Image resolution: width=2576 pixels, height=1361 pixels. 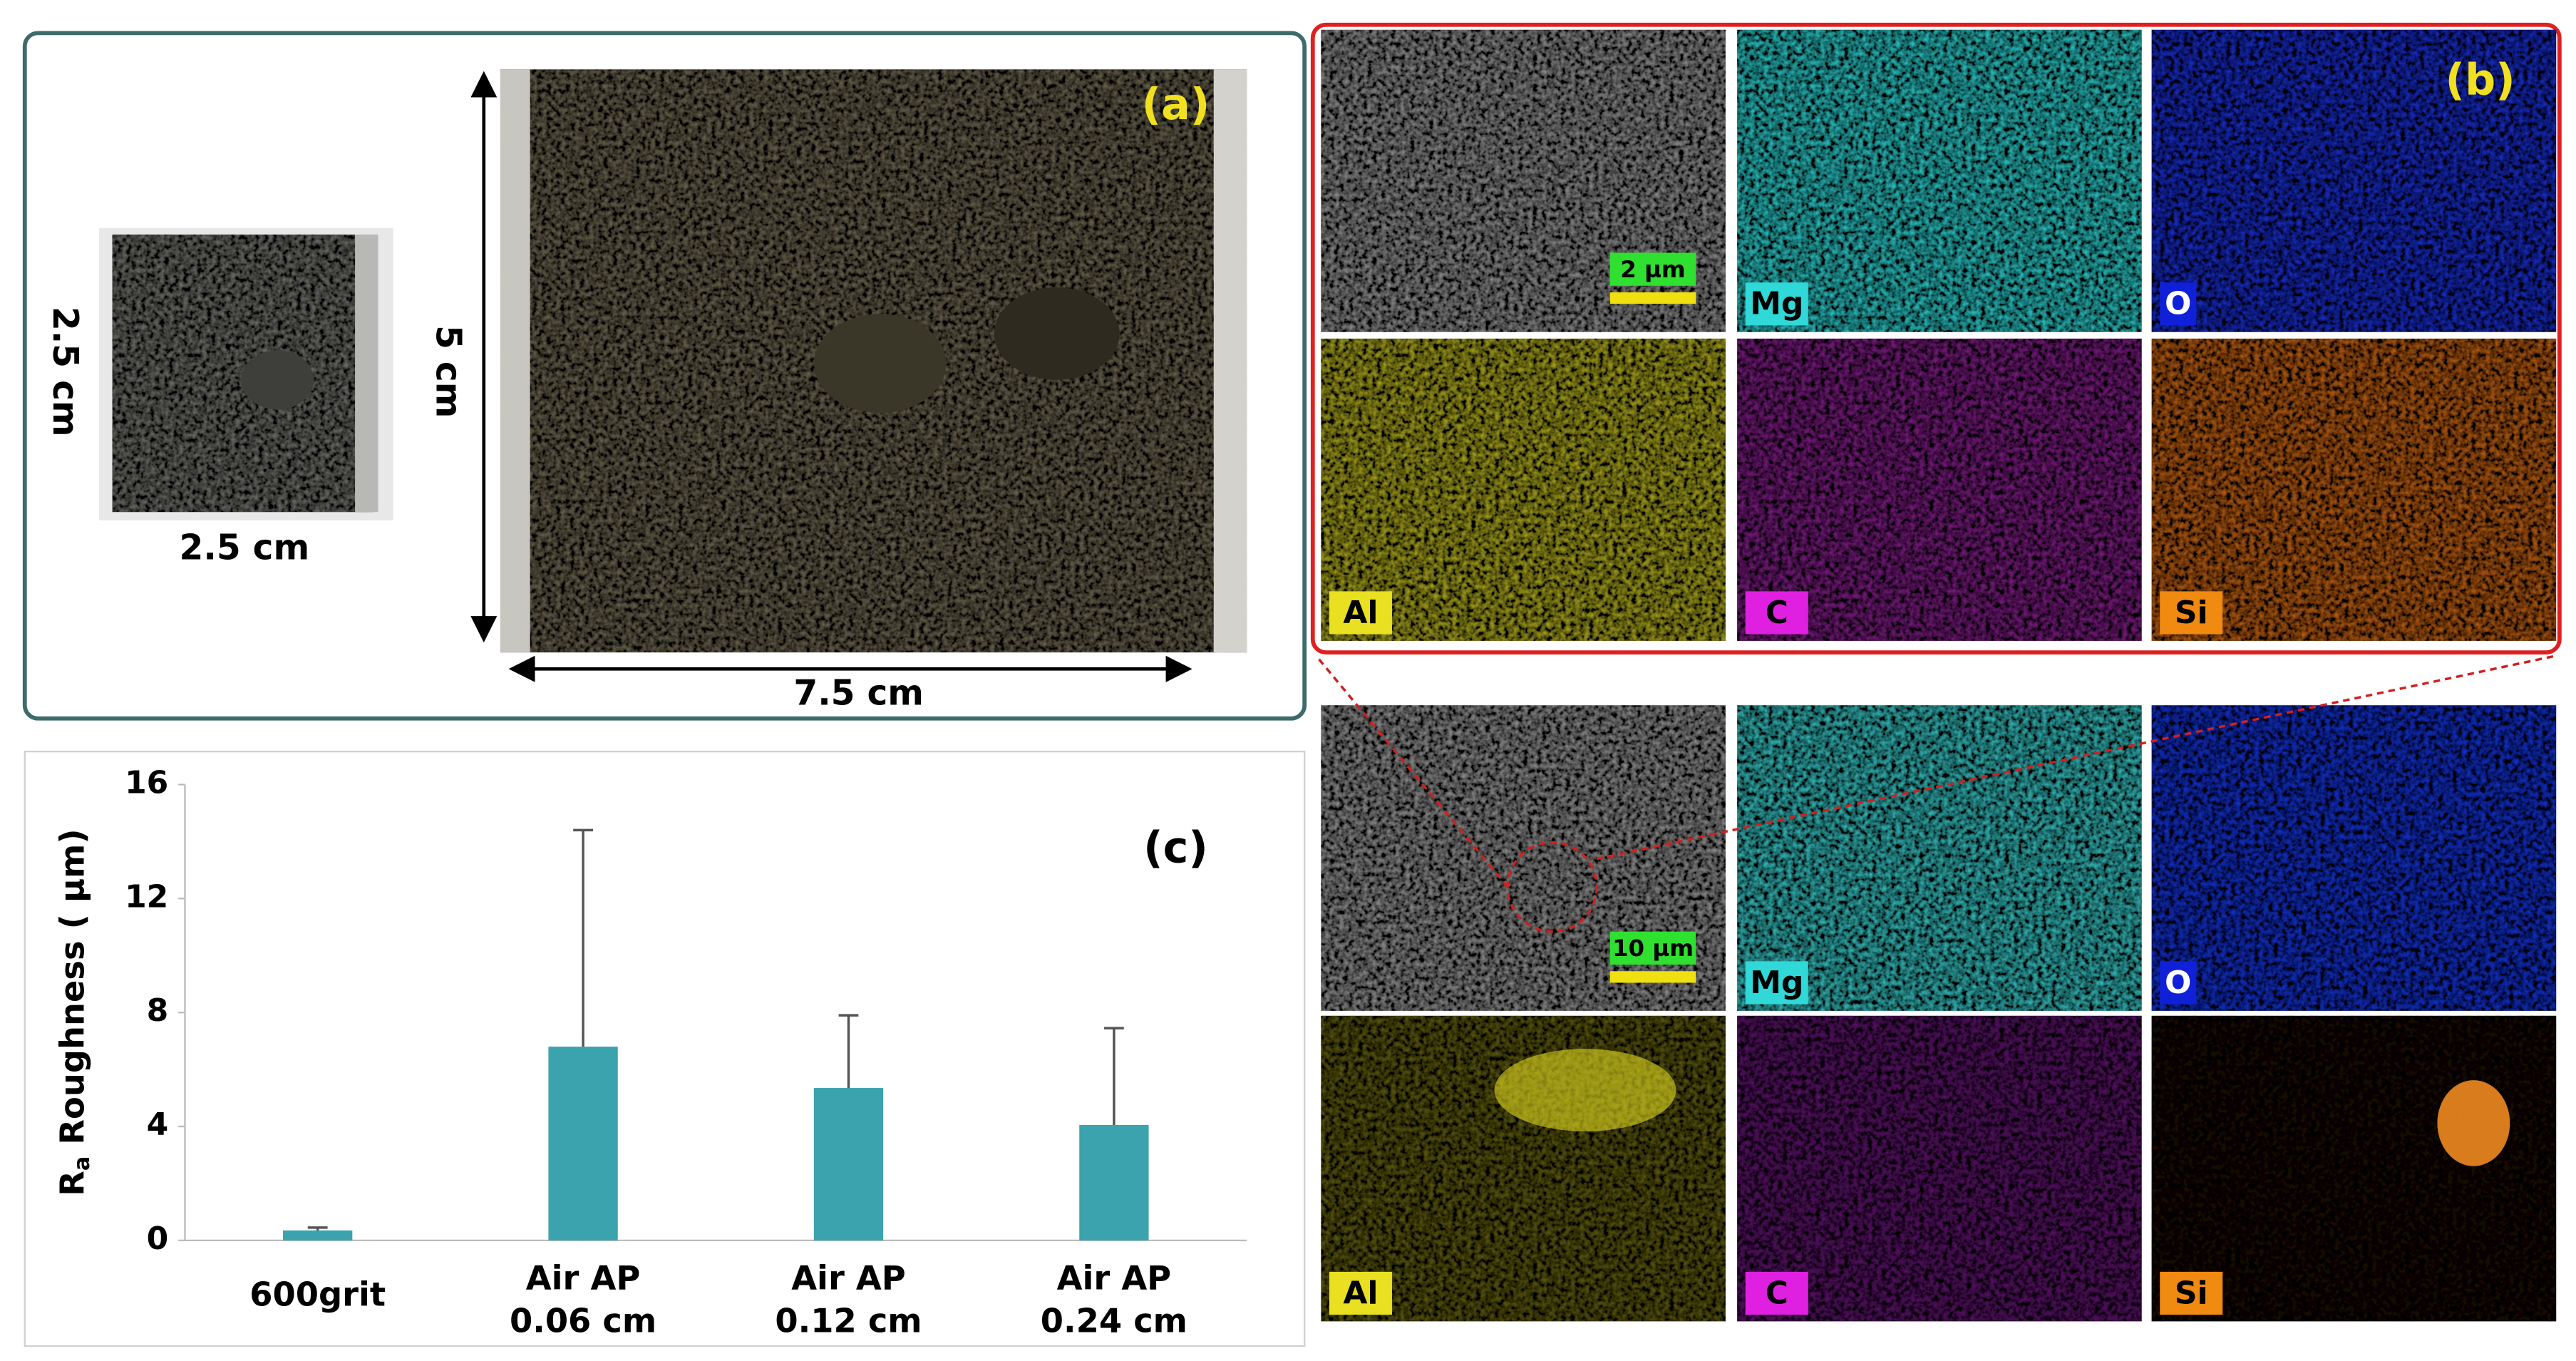 What do you see at coordinates (317, 1294) in the screenshot?
I see `x-tick-label: 600grit` at bounding box center [317, 1294].